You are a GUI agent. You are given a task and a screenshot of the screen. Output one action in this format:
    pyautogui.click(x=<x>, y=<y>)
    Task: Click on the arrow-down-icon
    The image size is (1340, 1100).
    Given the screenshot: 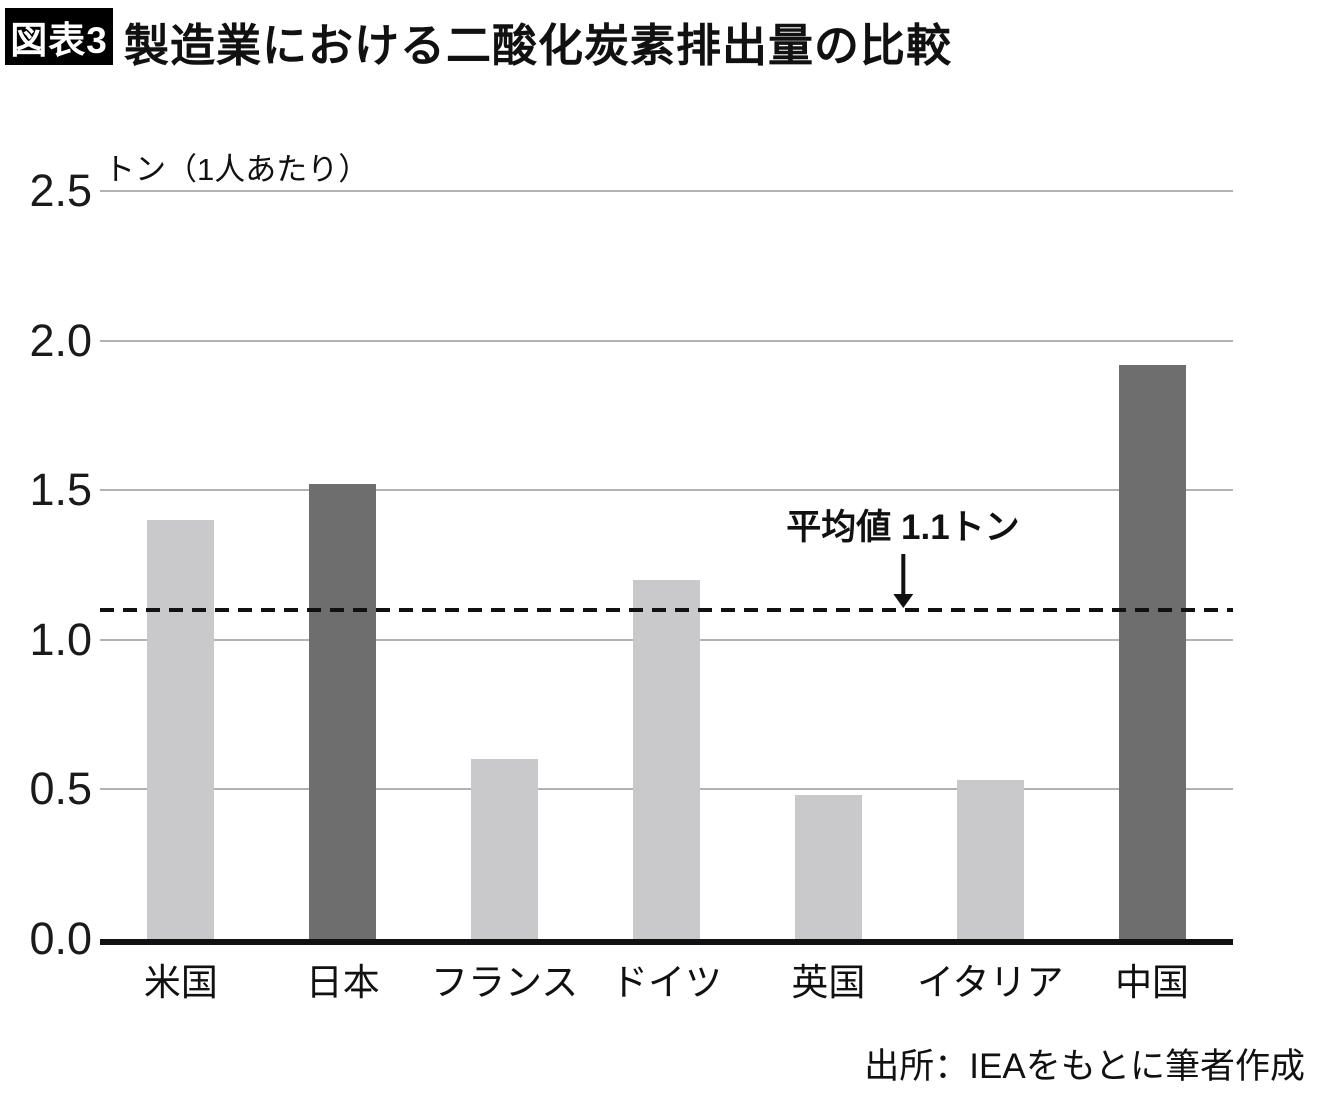 What is the action you would take?
    pyautogui.click(x=902, y=581)
    